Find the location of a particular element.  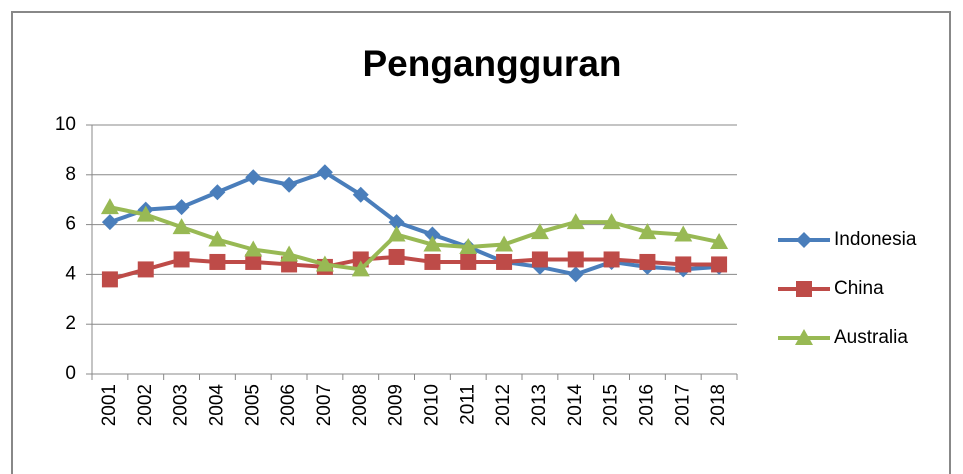

legend-label: China is located at coordinates (859, 288).